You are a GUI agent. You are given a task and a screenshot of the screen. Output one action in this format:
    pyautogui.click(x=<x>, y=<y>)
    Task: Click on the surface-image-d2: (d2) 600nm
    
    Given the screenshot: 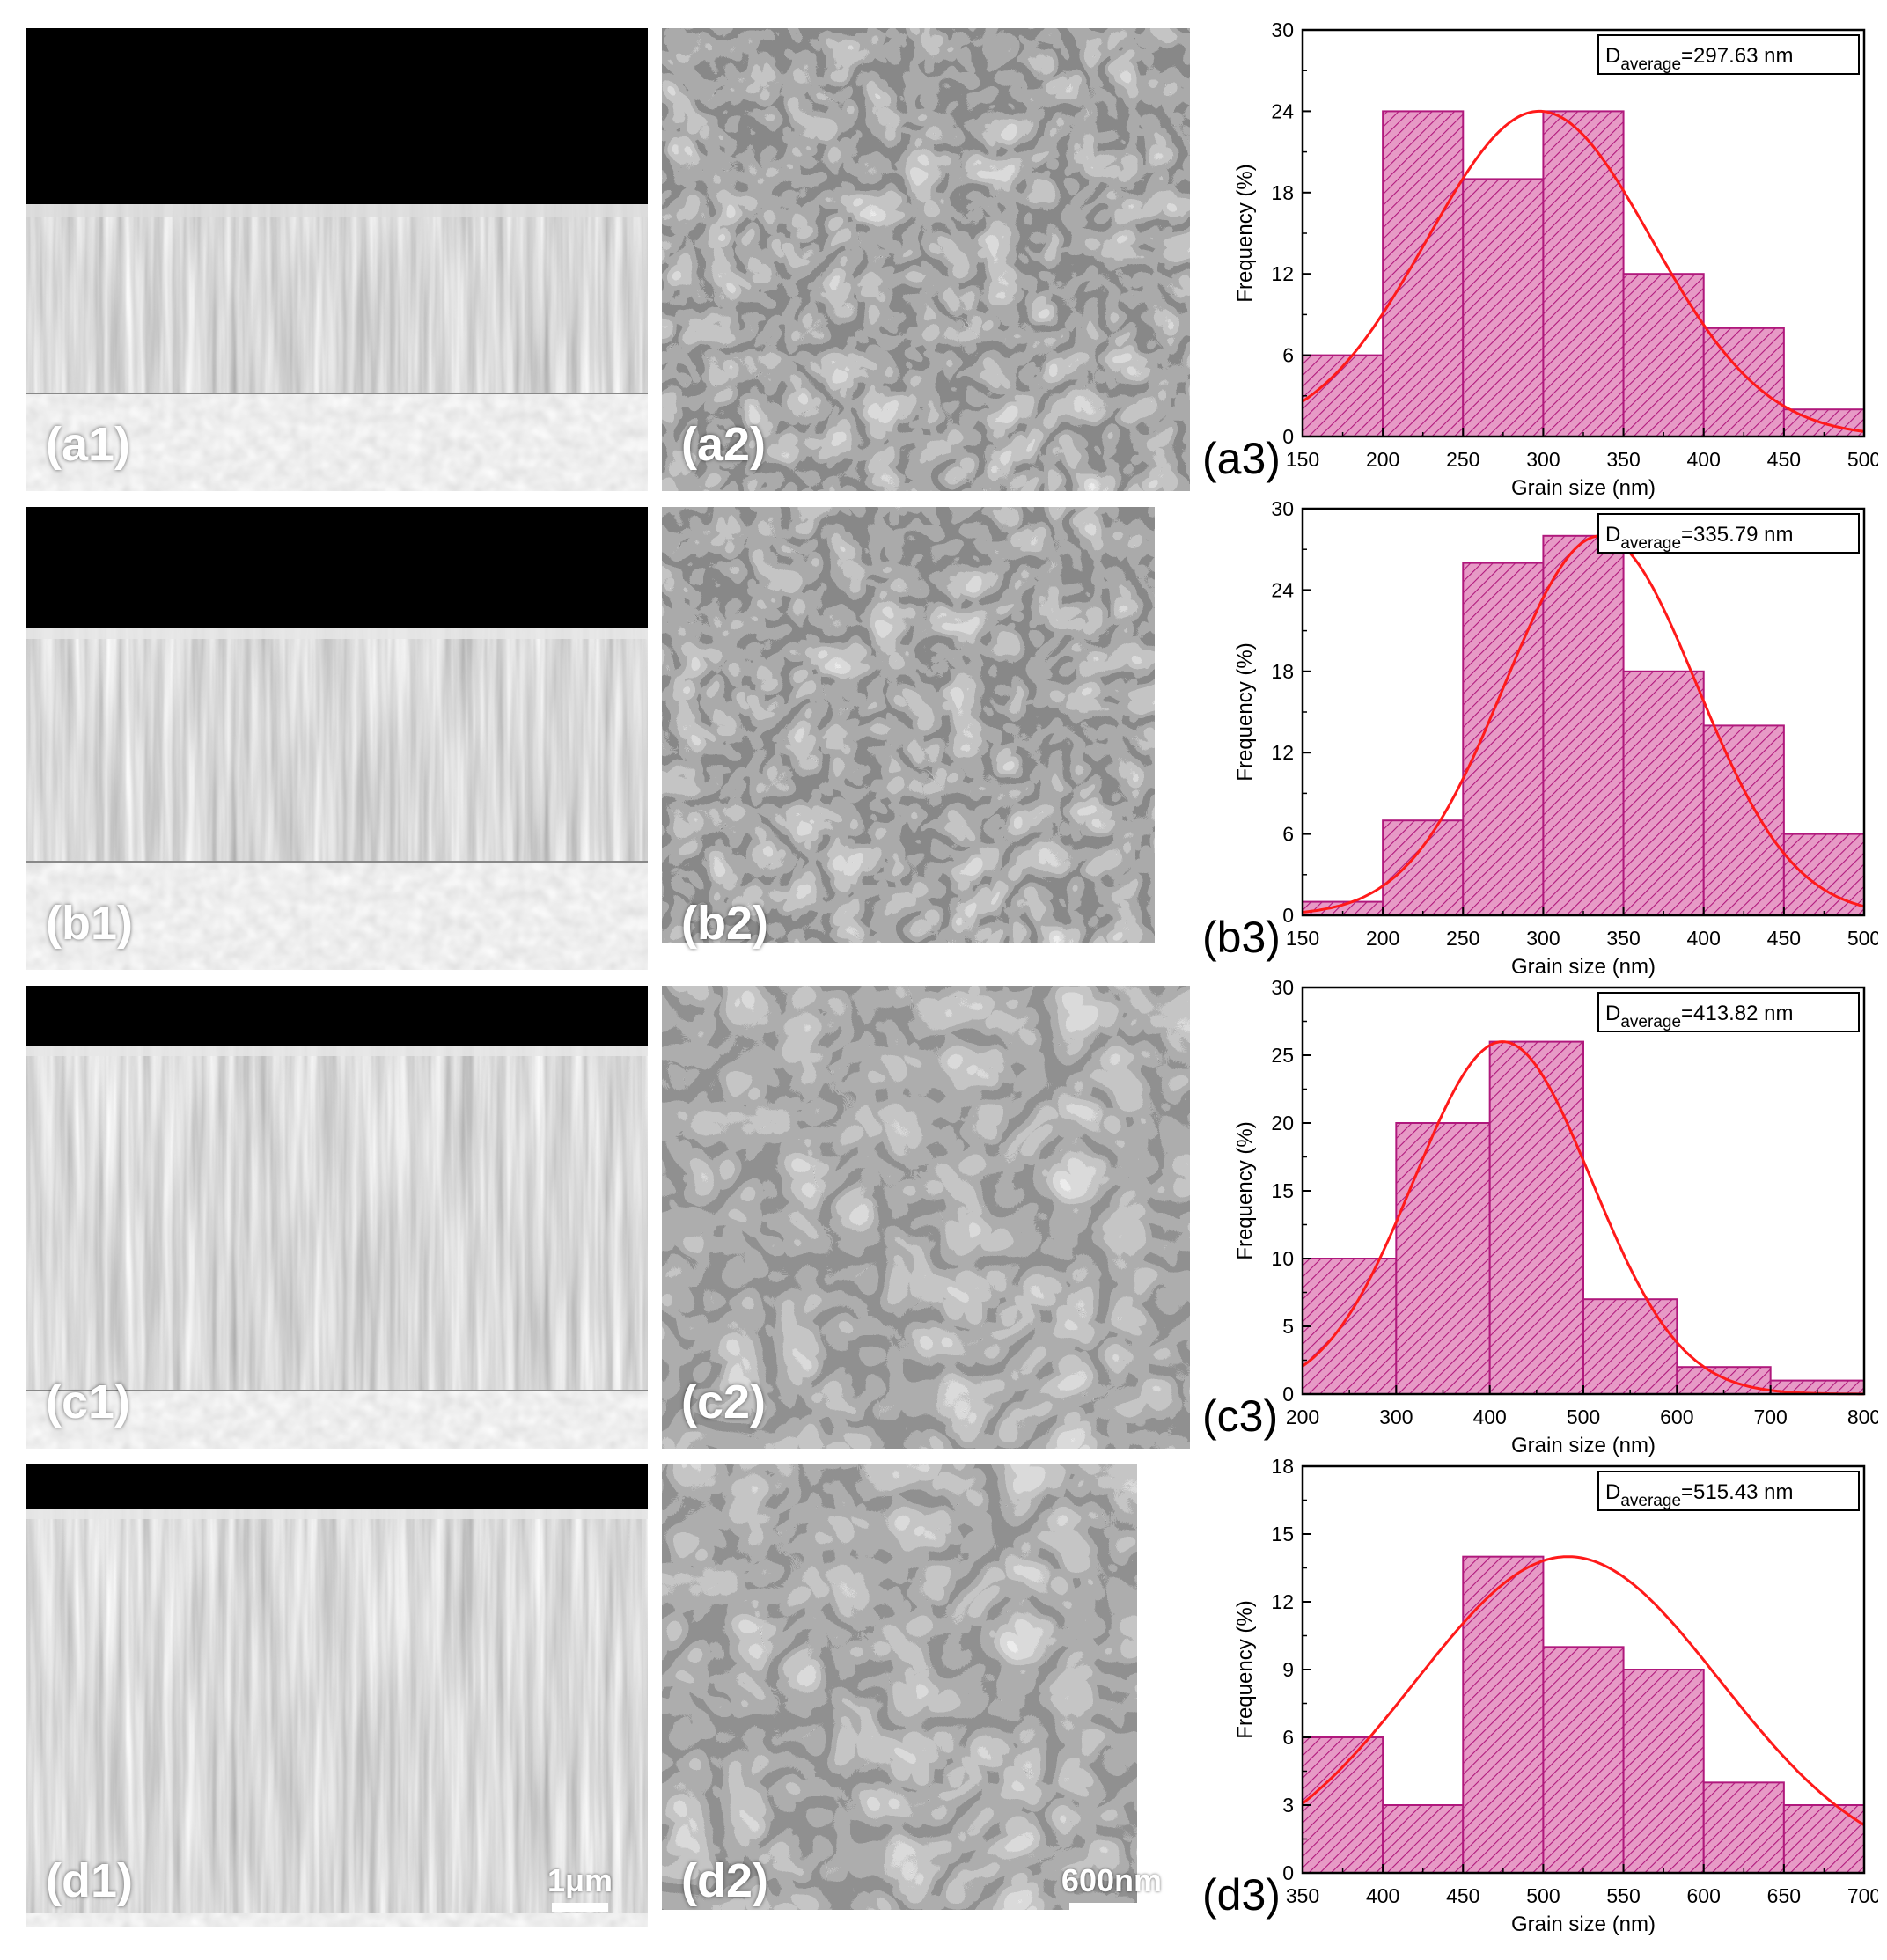 What is the action you would take?
    pyautogui.click(x=926, y=1695)
    